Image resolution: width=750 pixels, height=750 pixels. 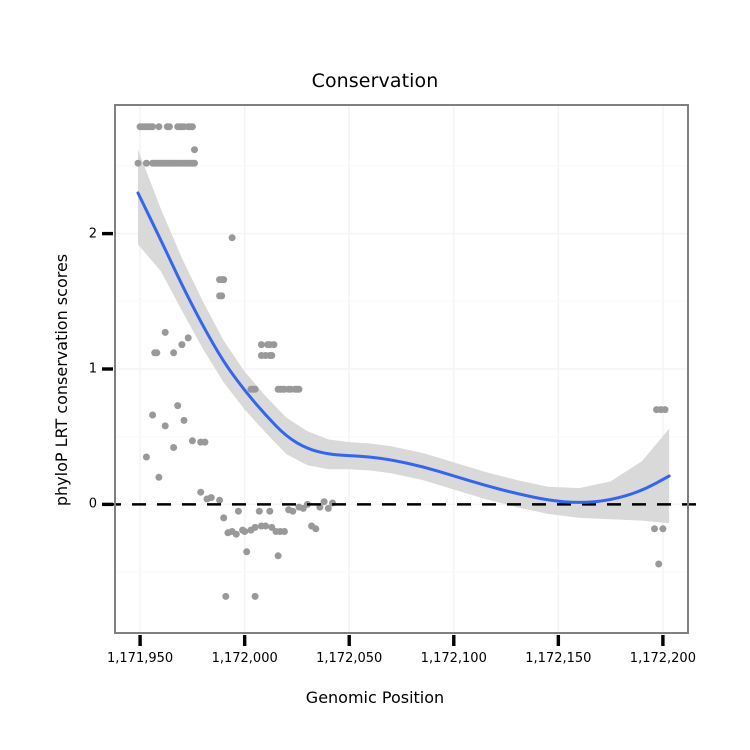 What do you see at coordinates (375, 81) in the screenshot?
I see `page-title: Conservation` at bounding box center [375, 81].